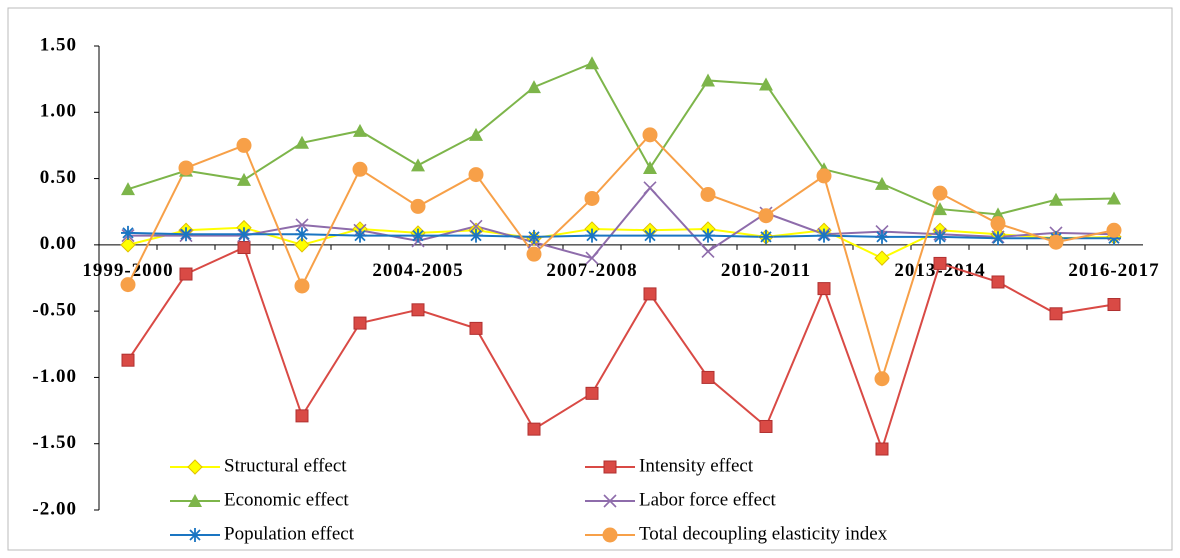 The height and width of the screenshot is (558, 1180). What do you see at coordinates (54, 442) in the screenshot?
I see `y-tick-label: -1.50` at bounding box center [54, 442].